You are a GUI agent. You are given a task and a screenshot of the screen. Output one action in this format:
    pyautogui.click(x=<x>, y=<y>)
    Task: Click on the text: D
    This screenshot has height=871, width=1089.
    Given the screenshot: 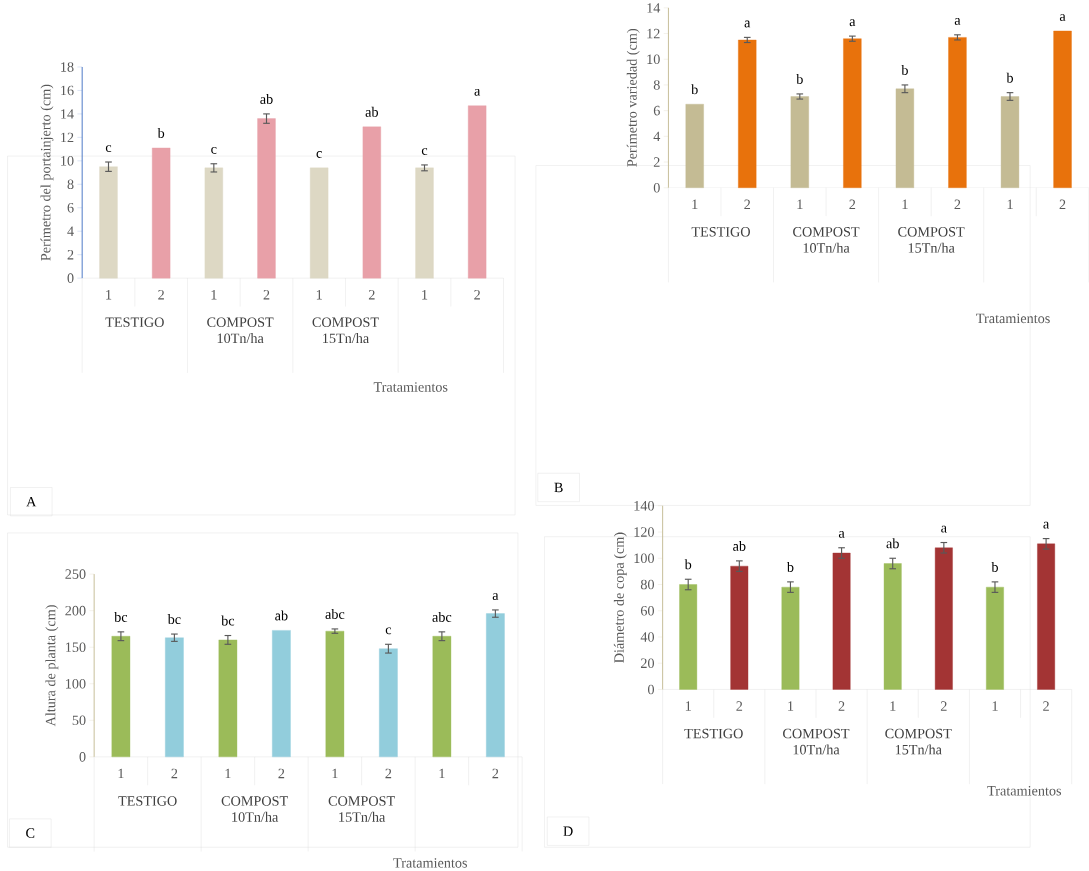 What is the action you would take?
    pyautogui.click(x=568, y=831)
    